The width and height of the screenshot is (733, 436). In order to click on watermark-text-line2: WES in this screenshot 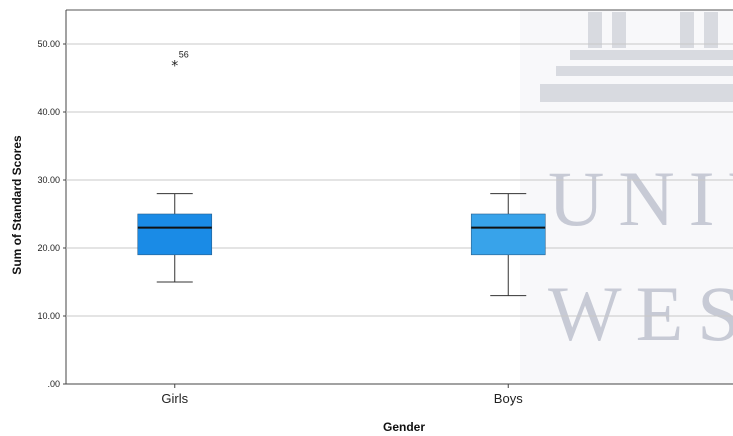, I will do `click(640, 313)`.